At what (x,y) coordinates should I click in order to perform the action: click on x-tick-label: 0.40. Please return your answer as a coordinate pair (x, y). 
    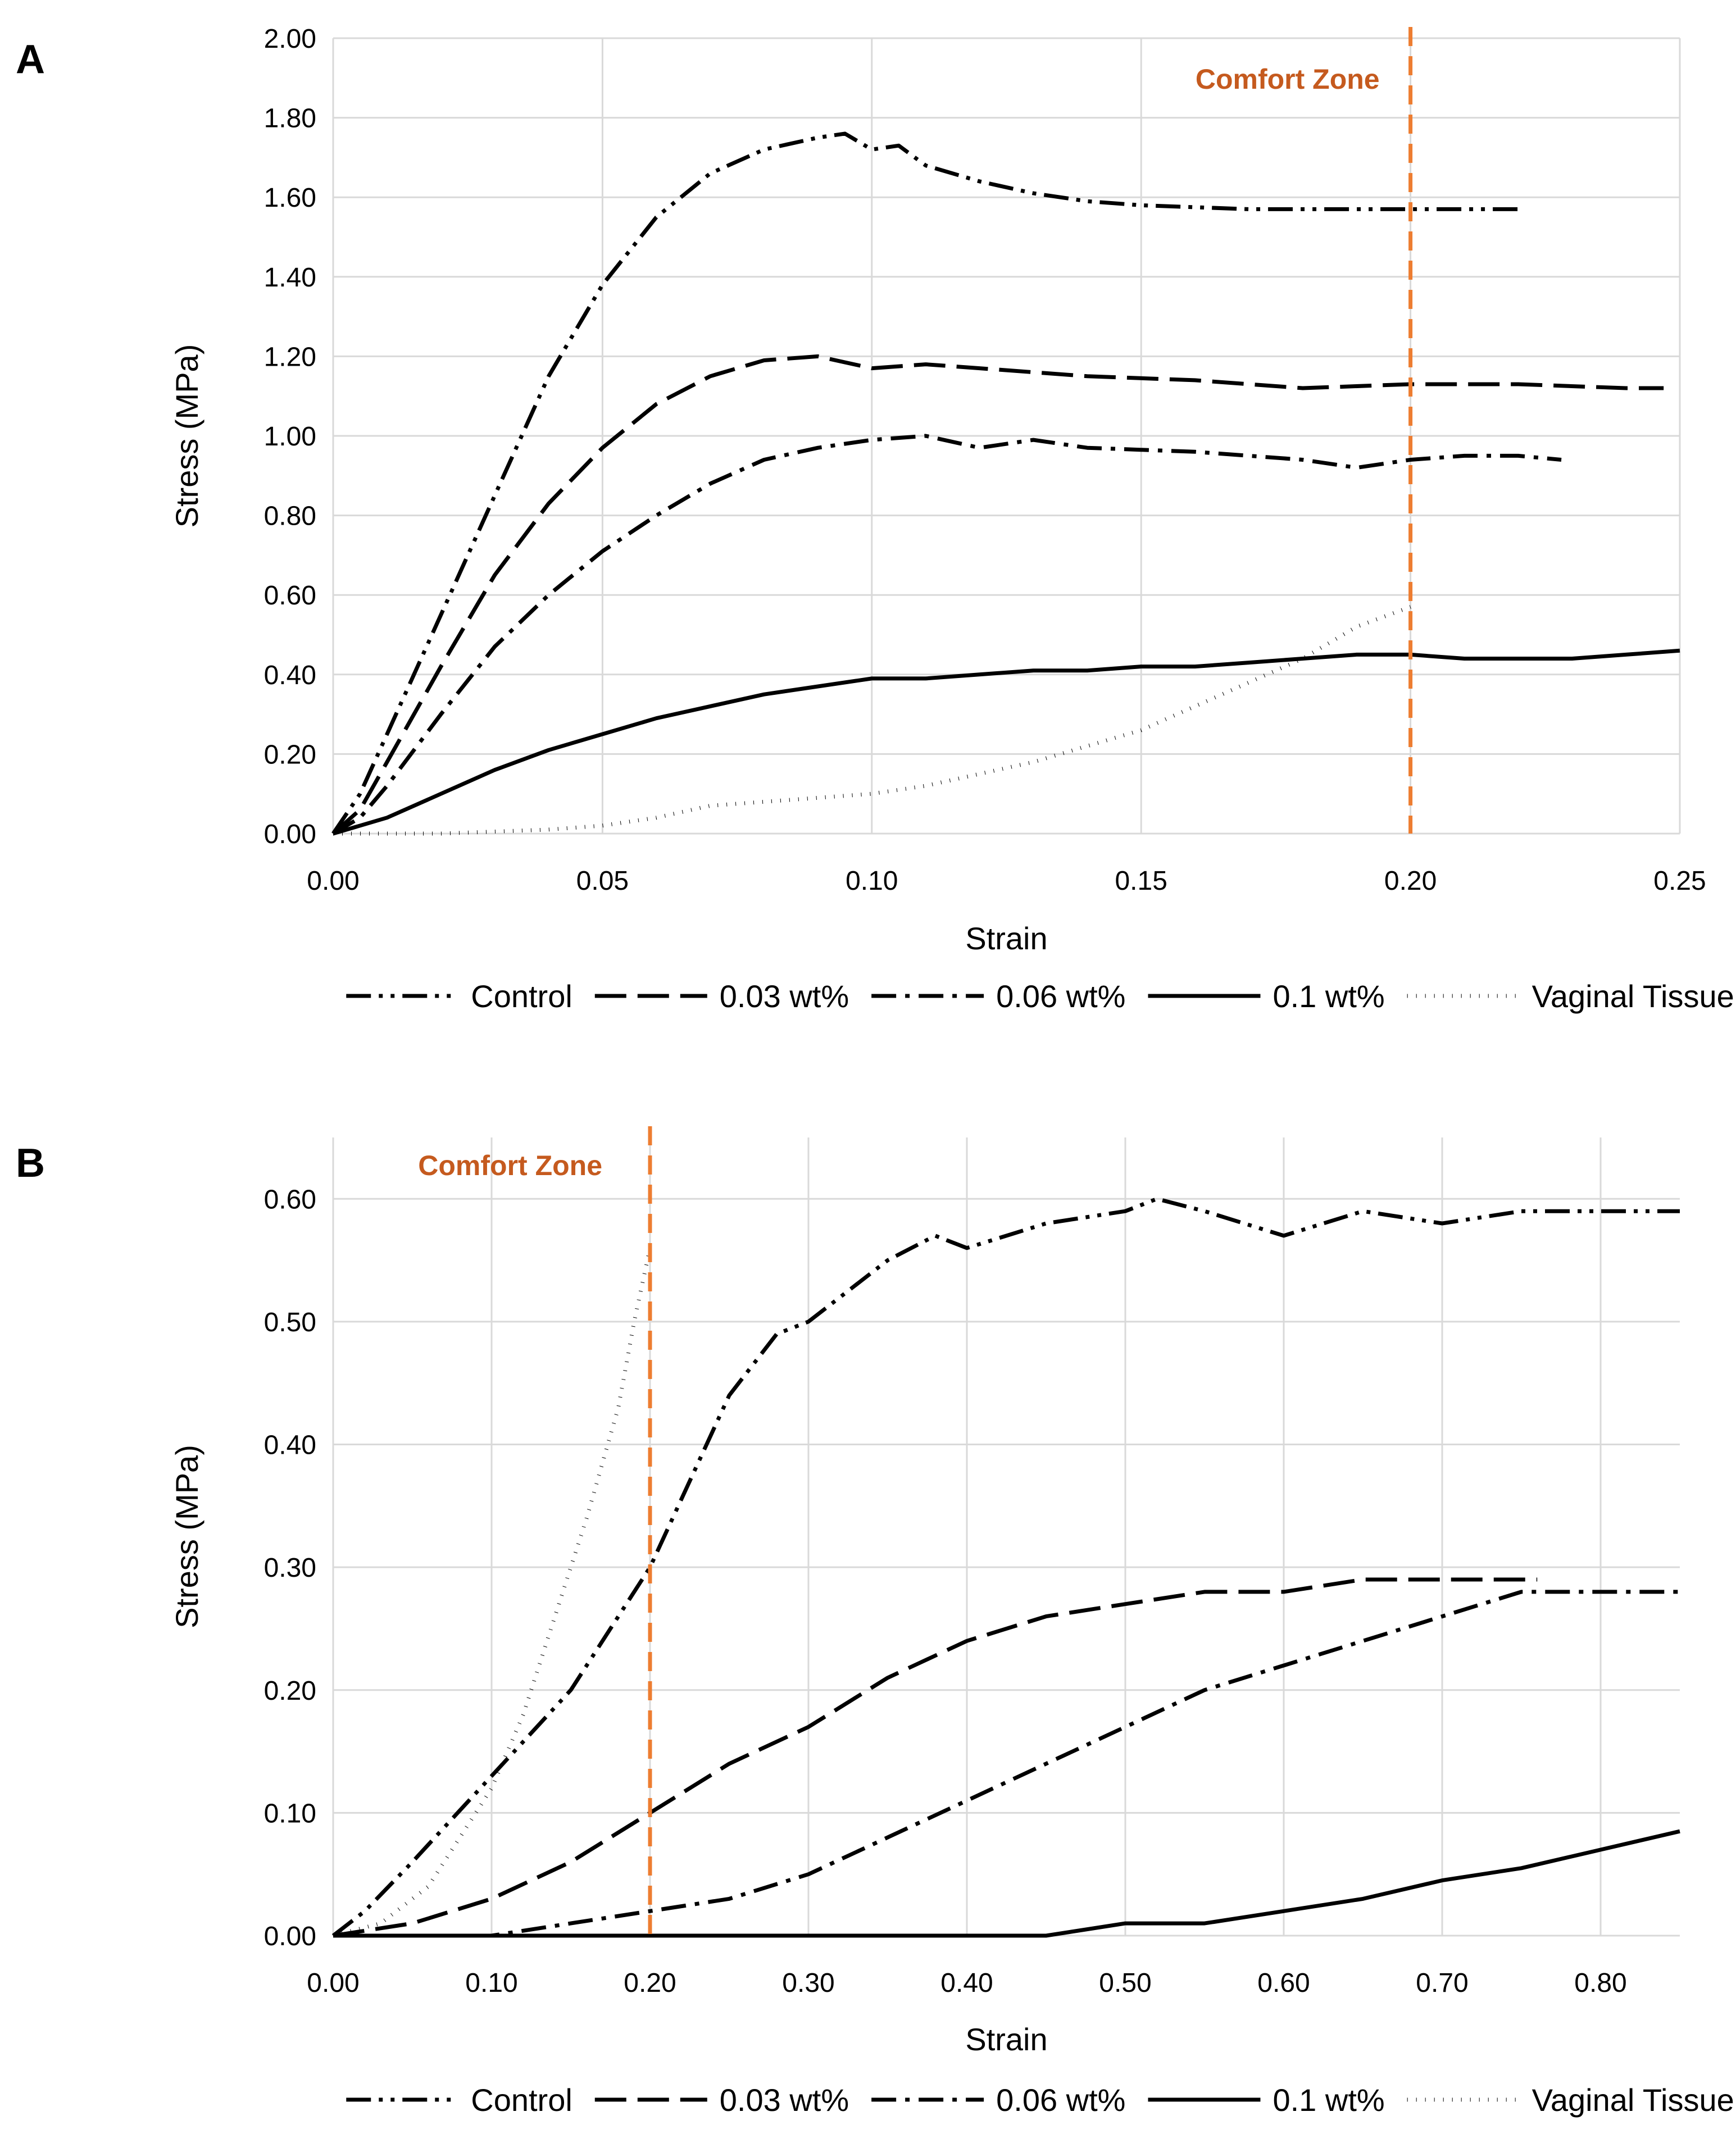
    Looking at the image, I should click on (966, 1983).